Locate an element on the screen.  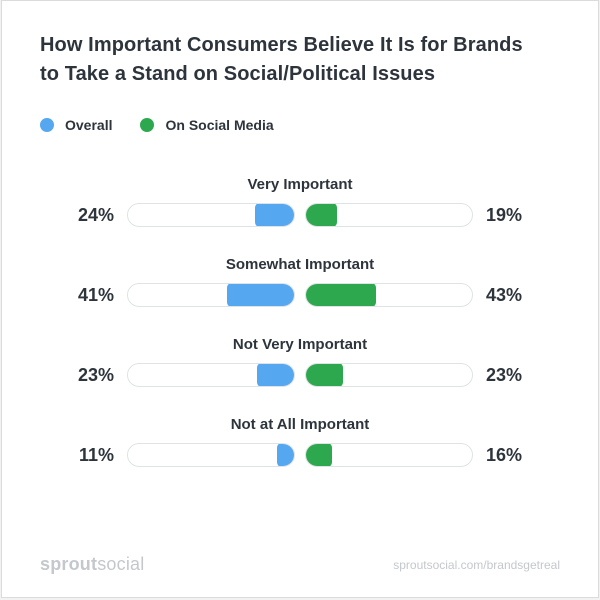
bar-line: 23% 23% is located at coordinates (300, 375).